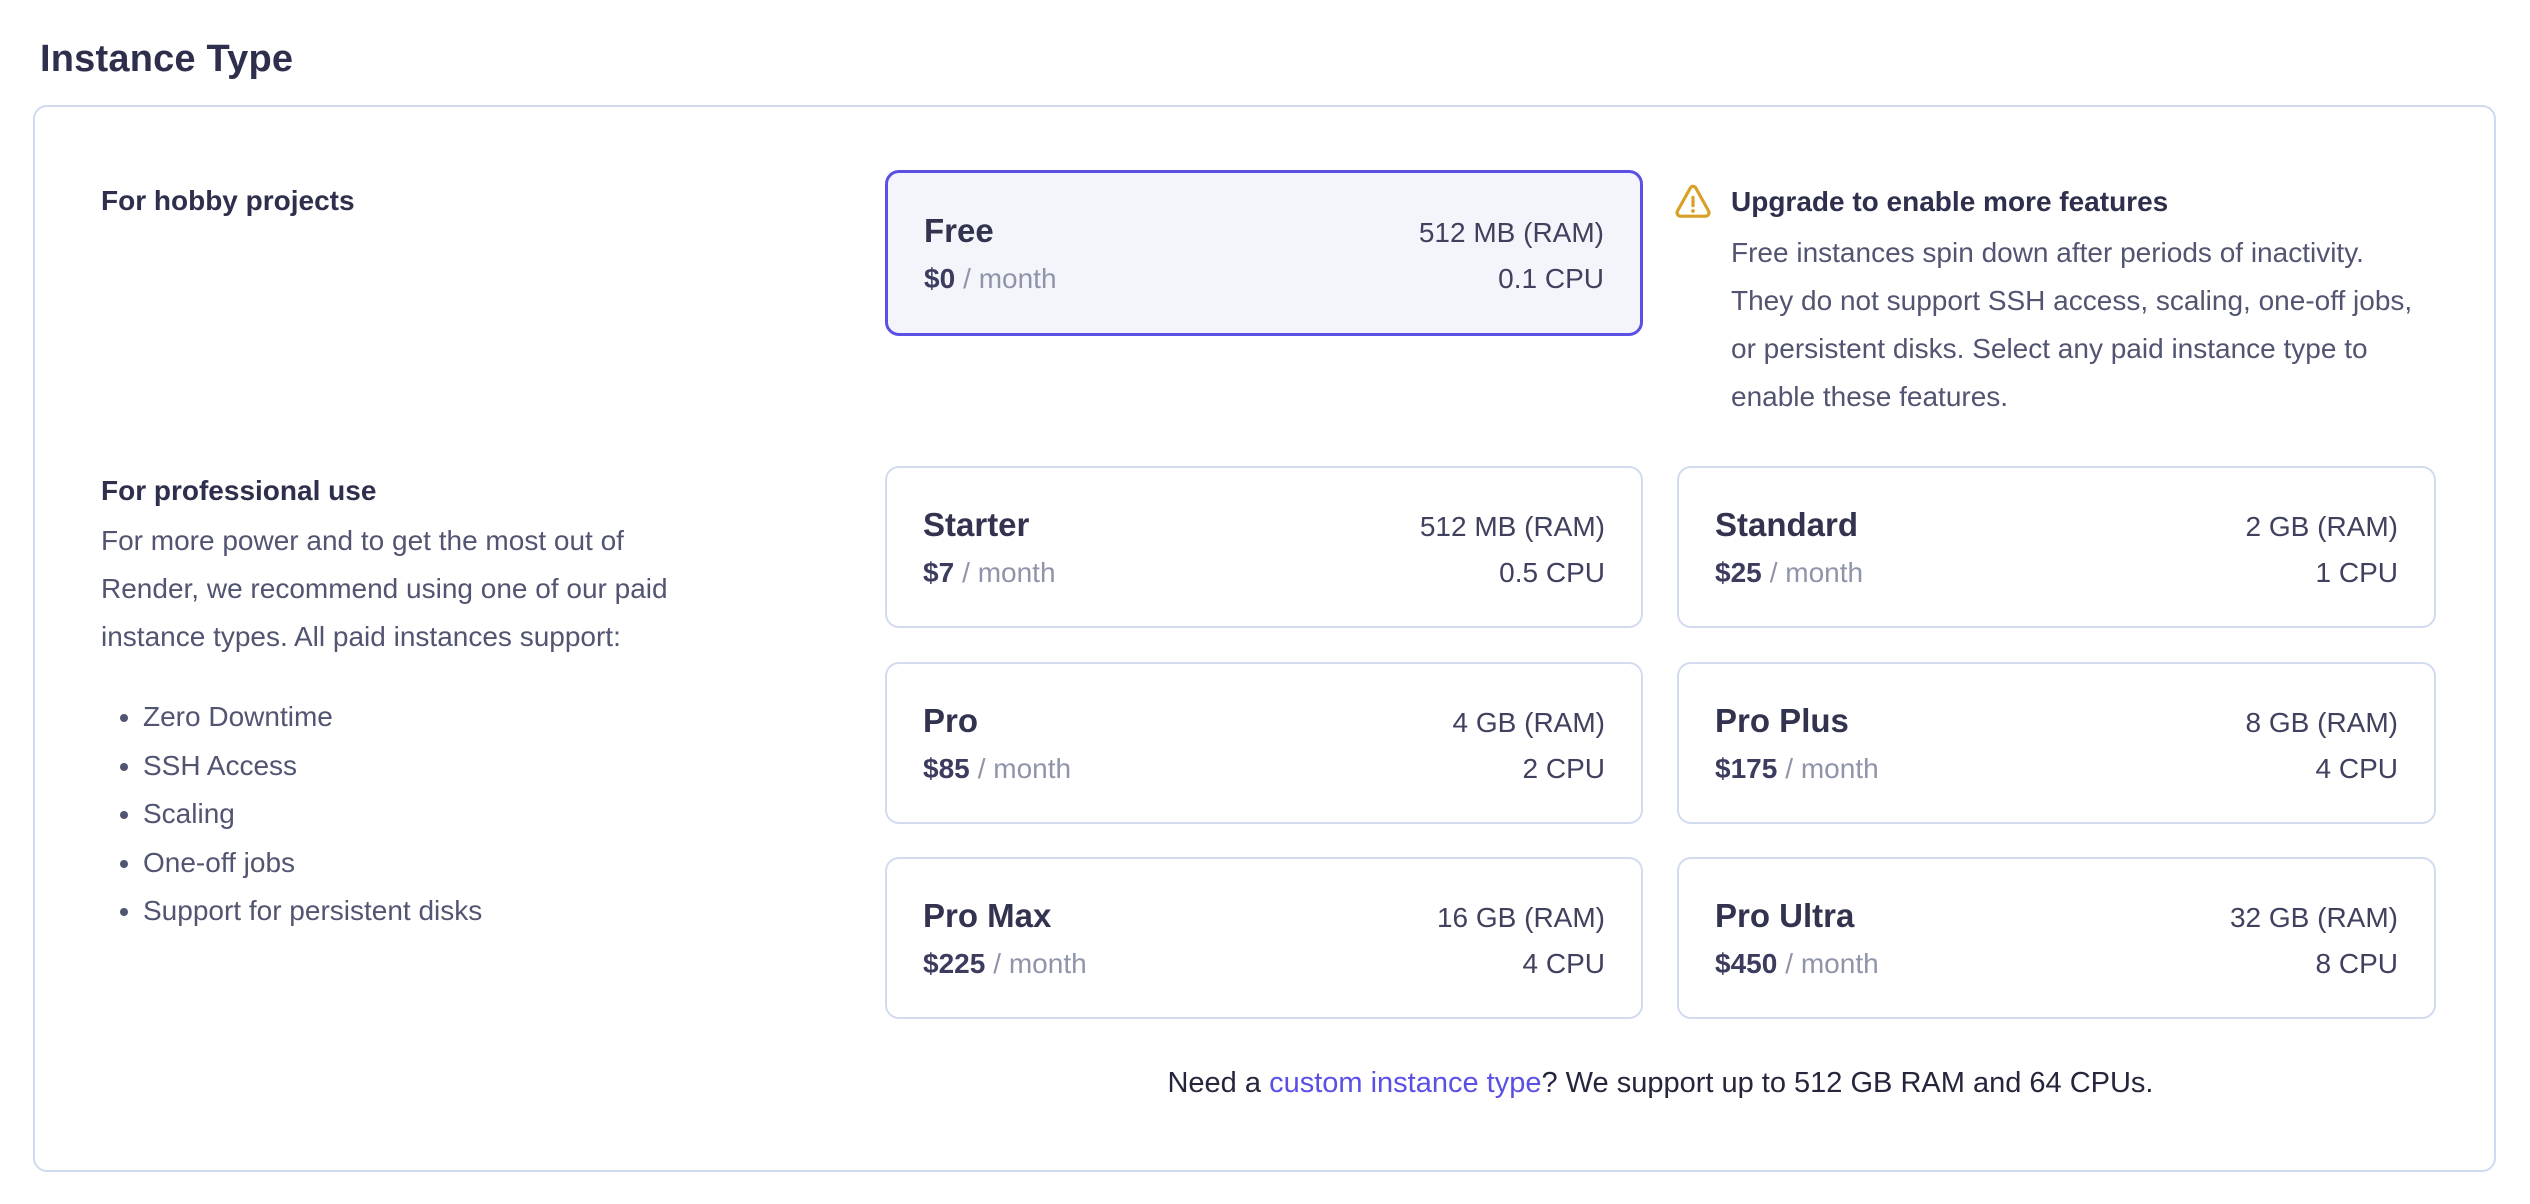 The width and height of the screenshot is (2530, 1204). Describe the element at coordinates (1264, 573) in the screenshot. I see `card-row: $7/ month 0.5 CPU` at that location.